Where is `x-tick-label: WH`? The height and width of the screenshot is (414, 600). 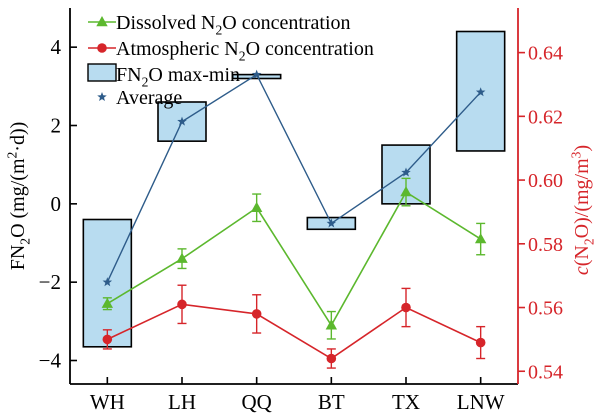 x-tick-label: WH is located at coordinates (107, 402).